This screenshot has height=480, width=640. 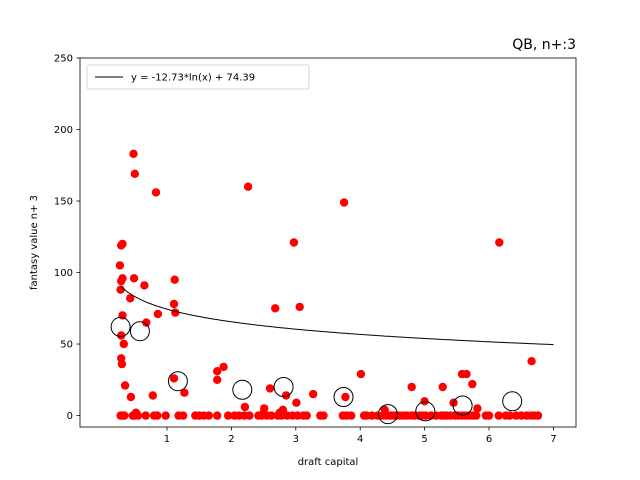 I want to click on bin-means-layer, so click(x=316, y=370).